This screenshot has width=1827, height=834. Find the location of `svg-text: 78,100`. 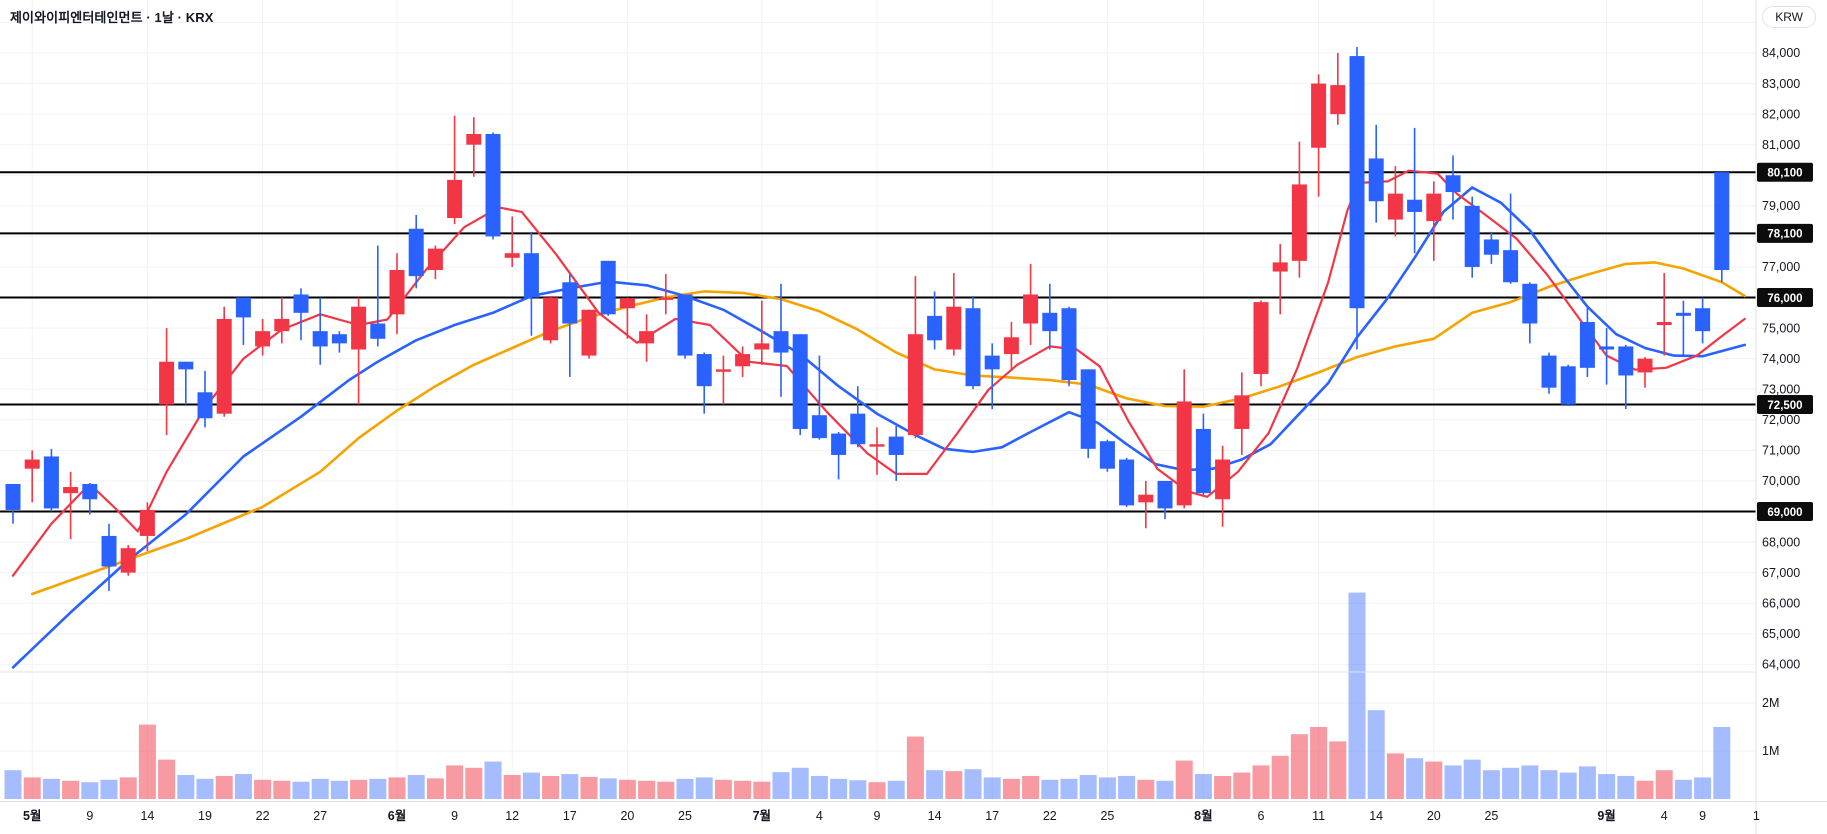

svg-text: 78,100 is located at coordinates (1784, 235).